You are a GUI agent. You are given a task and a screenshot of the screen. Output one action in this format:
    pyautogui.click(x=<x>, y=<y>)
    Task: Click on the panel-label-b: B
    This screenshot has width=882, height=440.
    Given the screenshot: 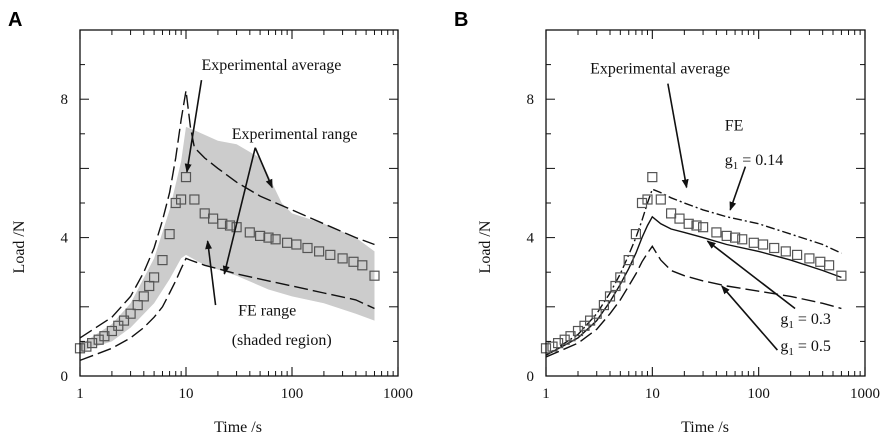 What is the action you would take?
    pyautogui.click(x=461, y=20)
    